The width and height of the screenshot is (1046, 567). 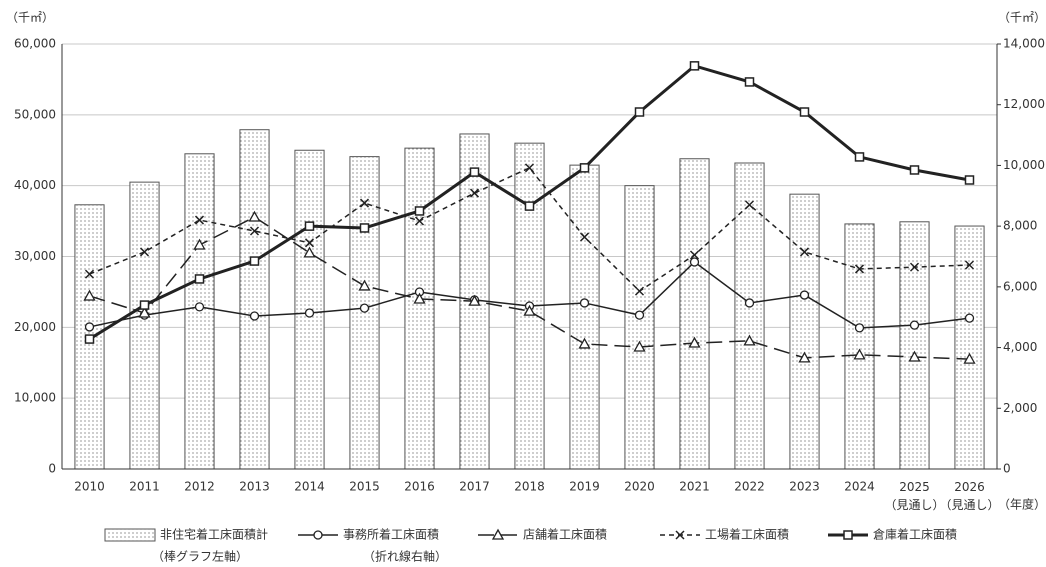 I want to click on x-tick-label: 2024, so click(x=859, y=487).